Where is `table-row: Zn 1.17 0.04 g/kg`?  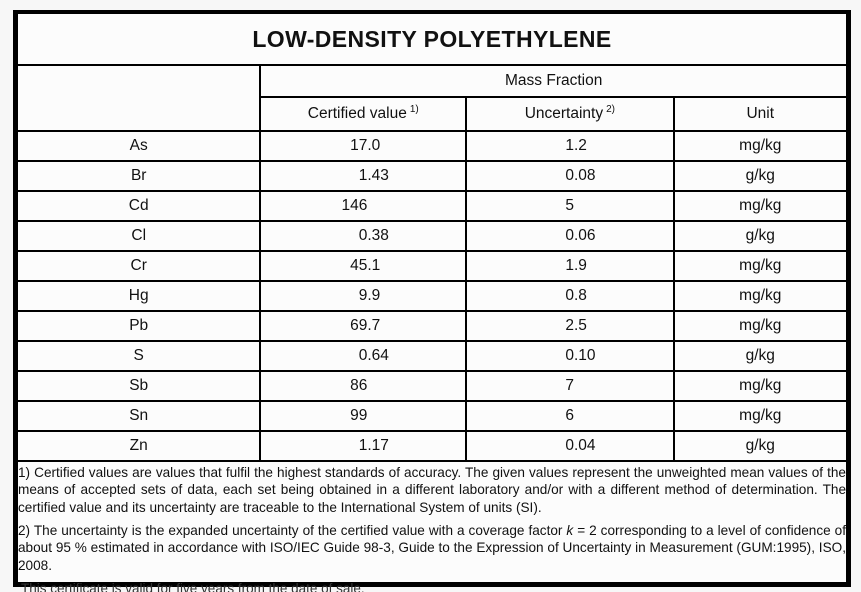
table-row: Zn 1.17 0.04 g/kg is located at coordinates (432, 446).